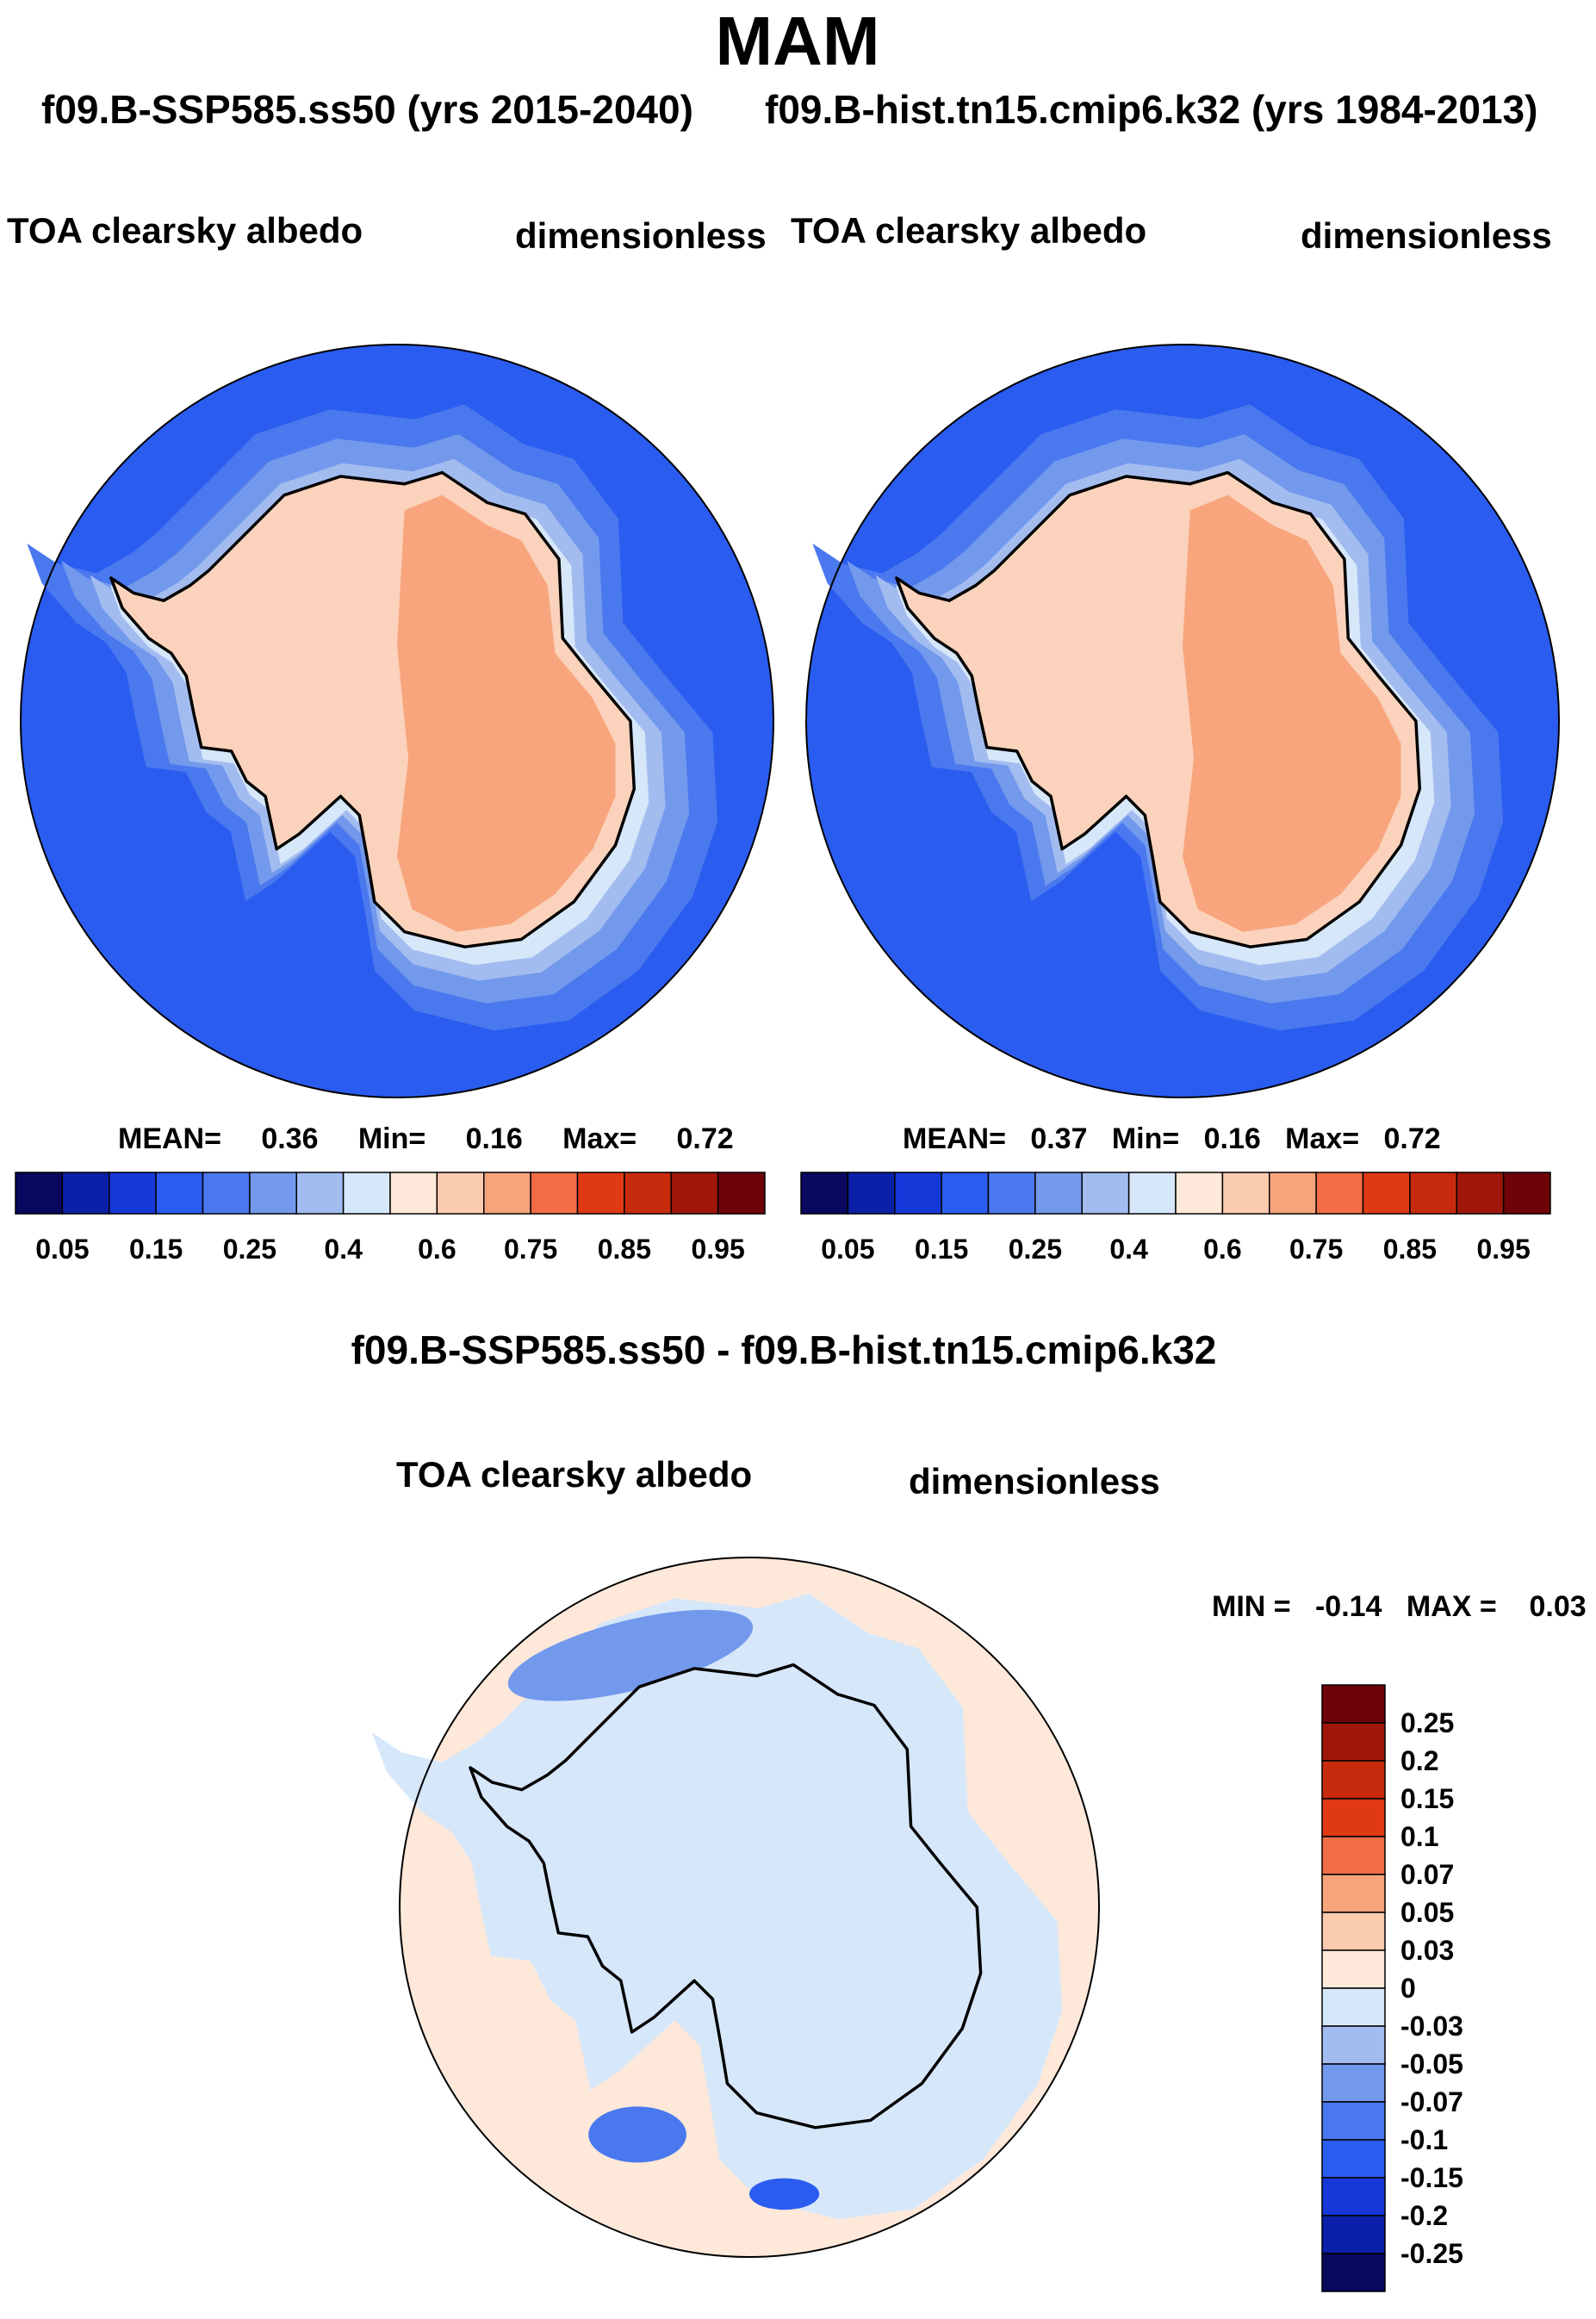 The image size is (1596, 2319). Describe the element at coordinates (1431, 2101) in the screenshot. I see `diff-cb-tick-label-11: -0.07` at that location.